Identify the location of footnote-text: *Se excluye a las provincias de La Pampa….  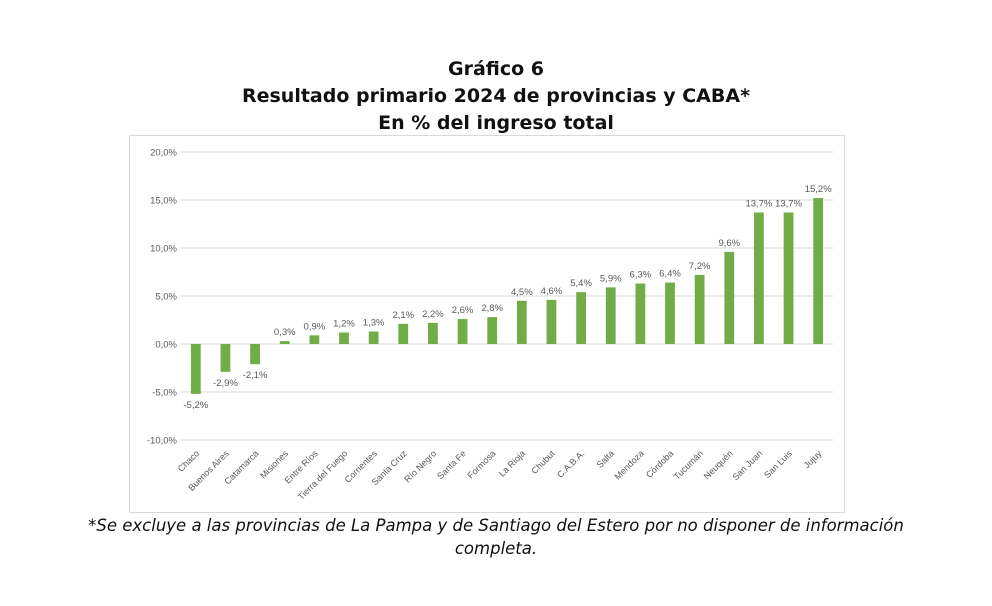
(496, 537).